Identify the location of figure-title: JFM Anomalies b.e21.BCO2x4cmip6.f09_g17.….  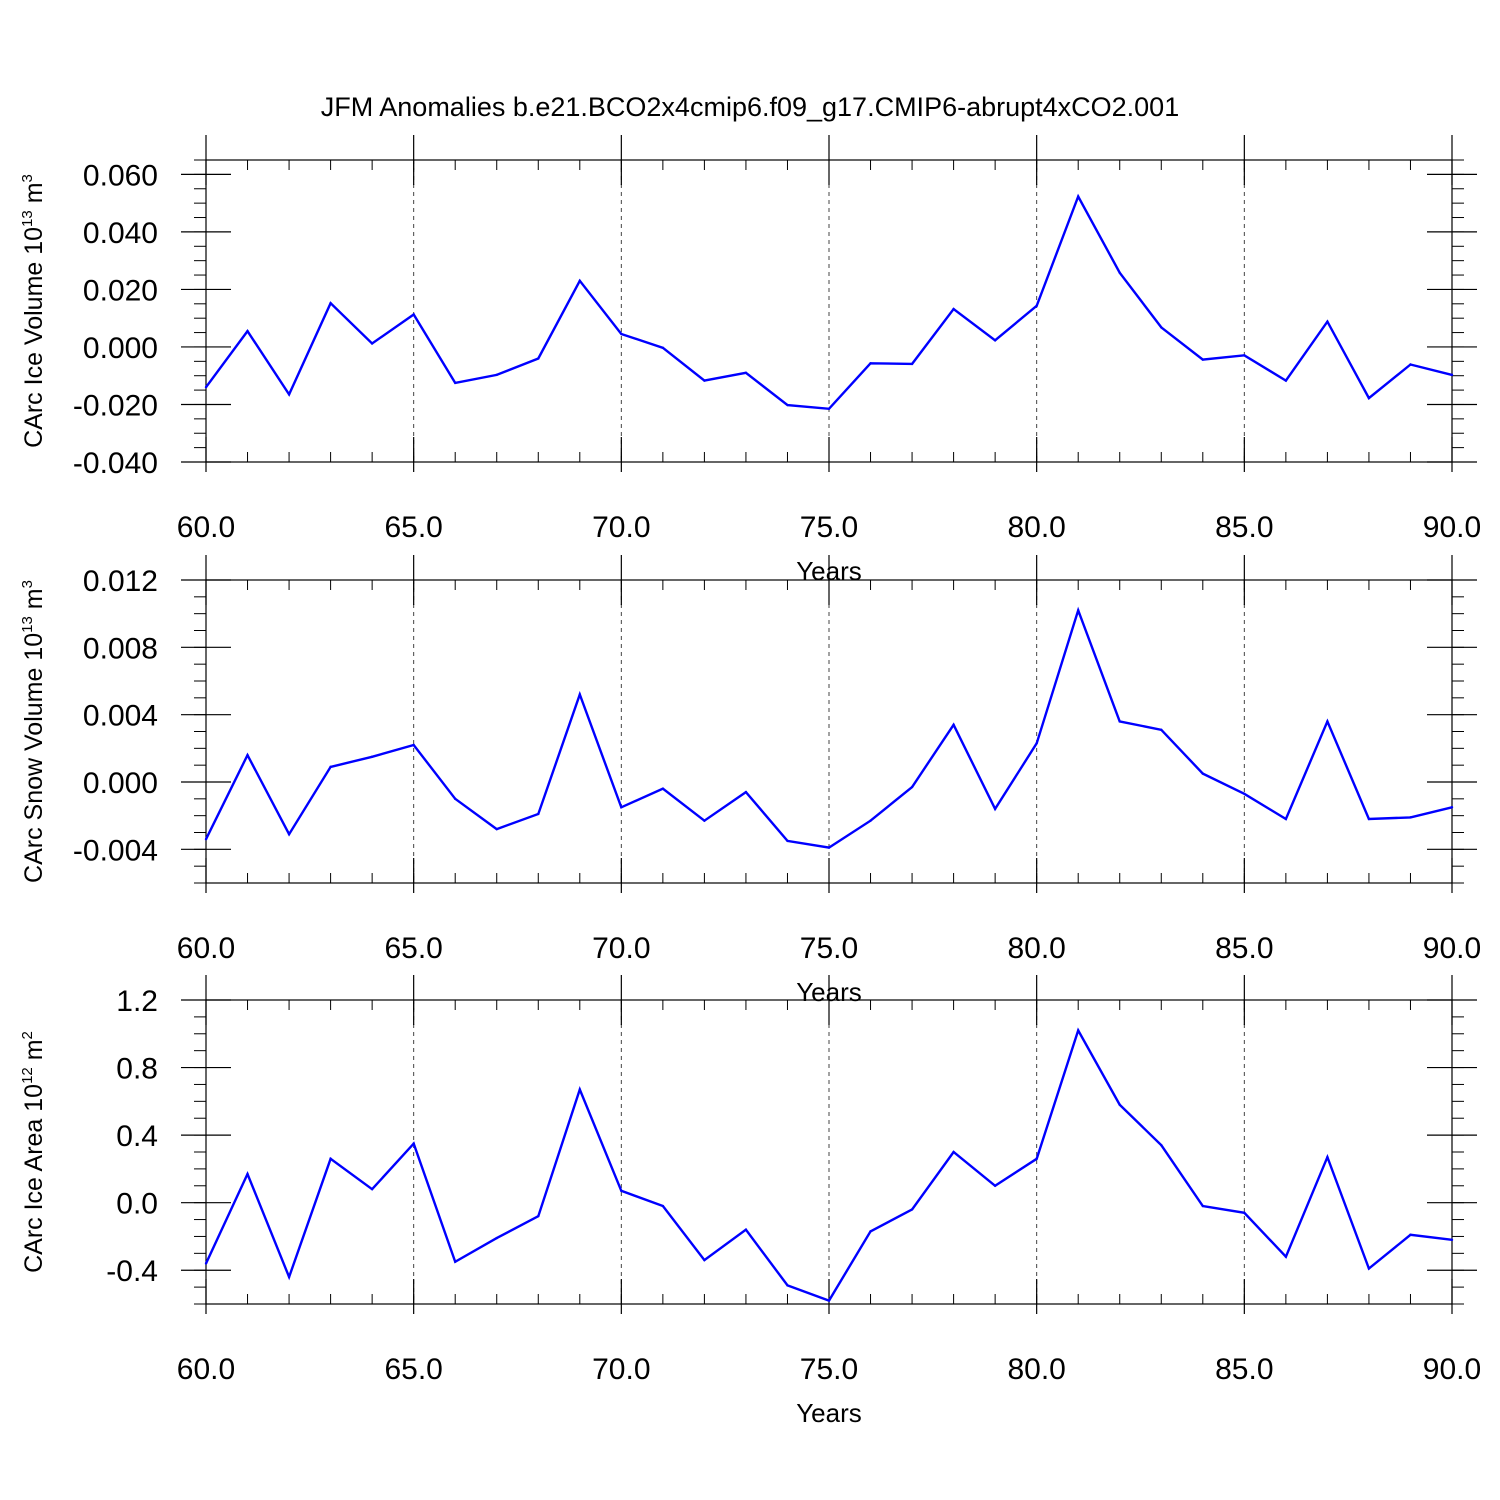
(750, 107).